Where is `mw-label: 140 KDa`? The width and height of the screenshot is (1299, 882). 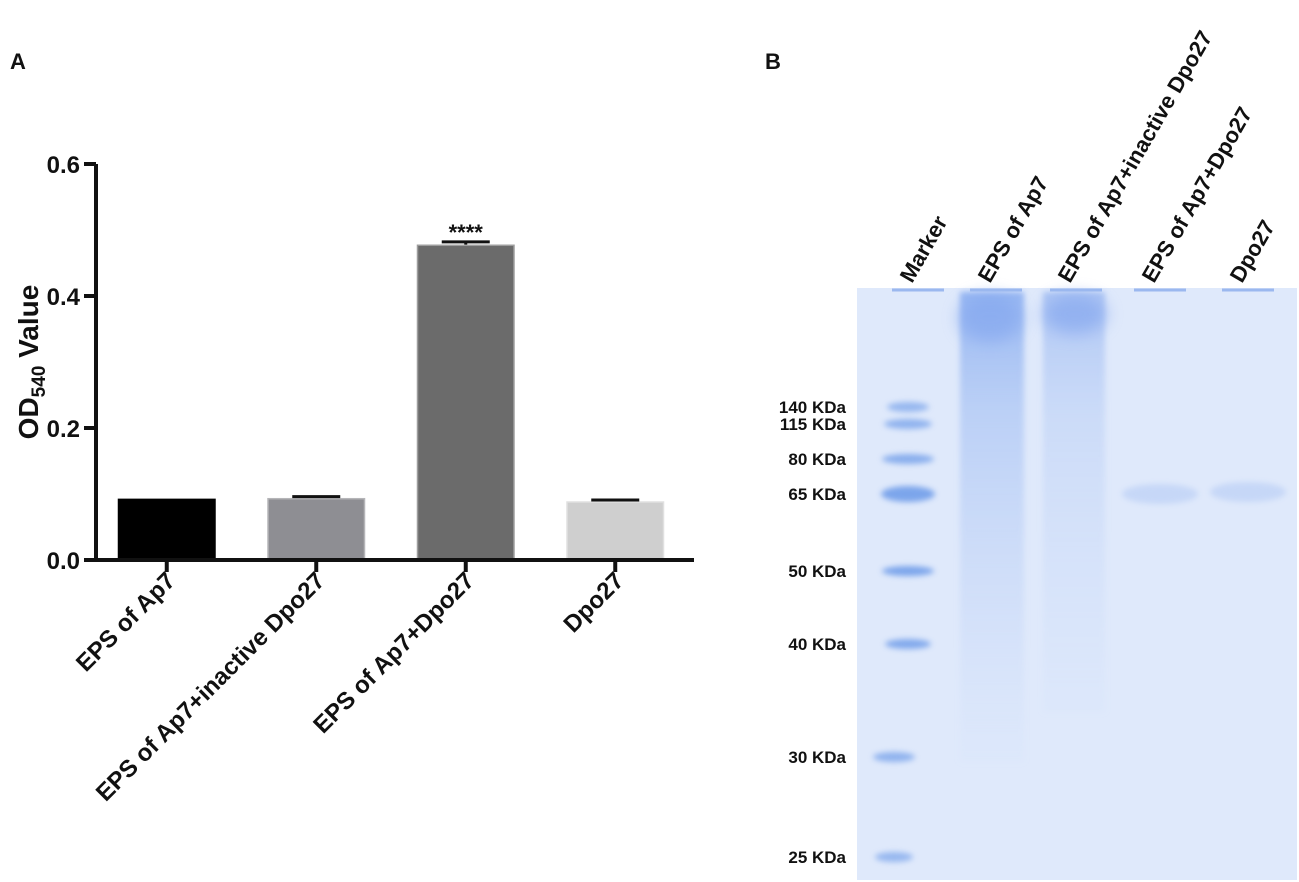
mw-label: 140 KDa is located at coordinates (813, 407).